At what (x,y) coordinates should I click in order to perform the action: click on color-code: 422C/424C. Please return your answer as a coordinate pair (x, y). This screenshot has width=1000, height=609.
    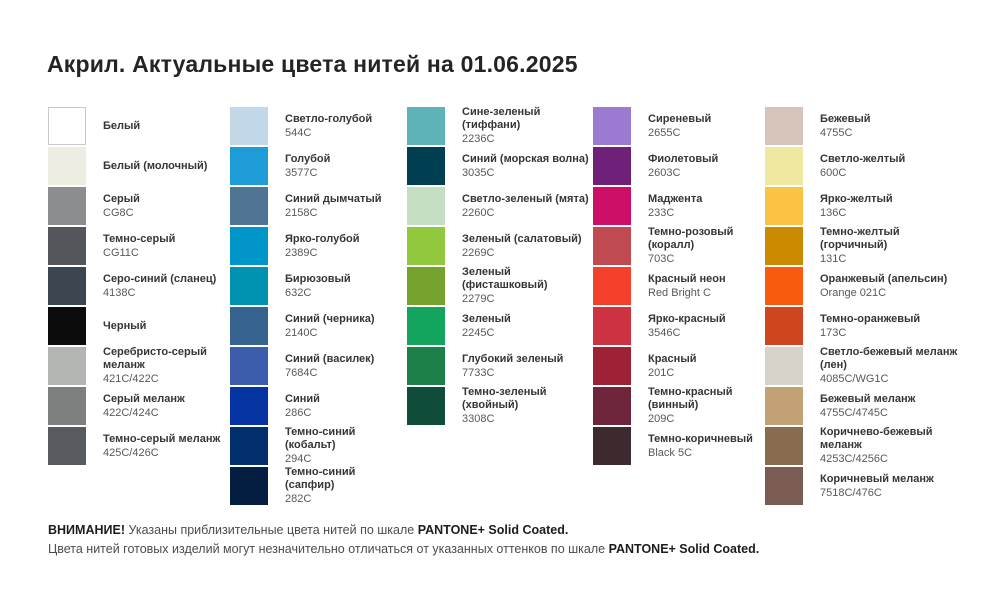
    Looking at the image, I should click on (131, 412).